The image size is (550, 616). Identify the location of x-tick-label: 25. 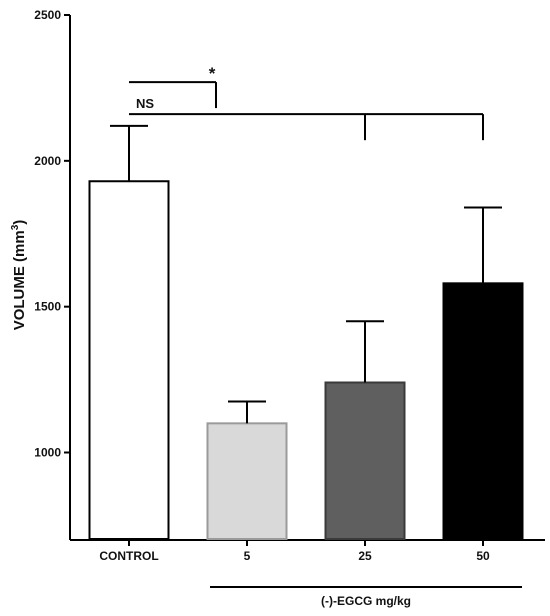
(365, 556).